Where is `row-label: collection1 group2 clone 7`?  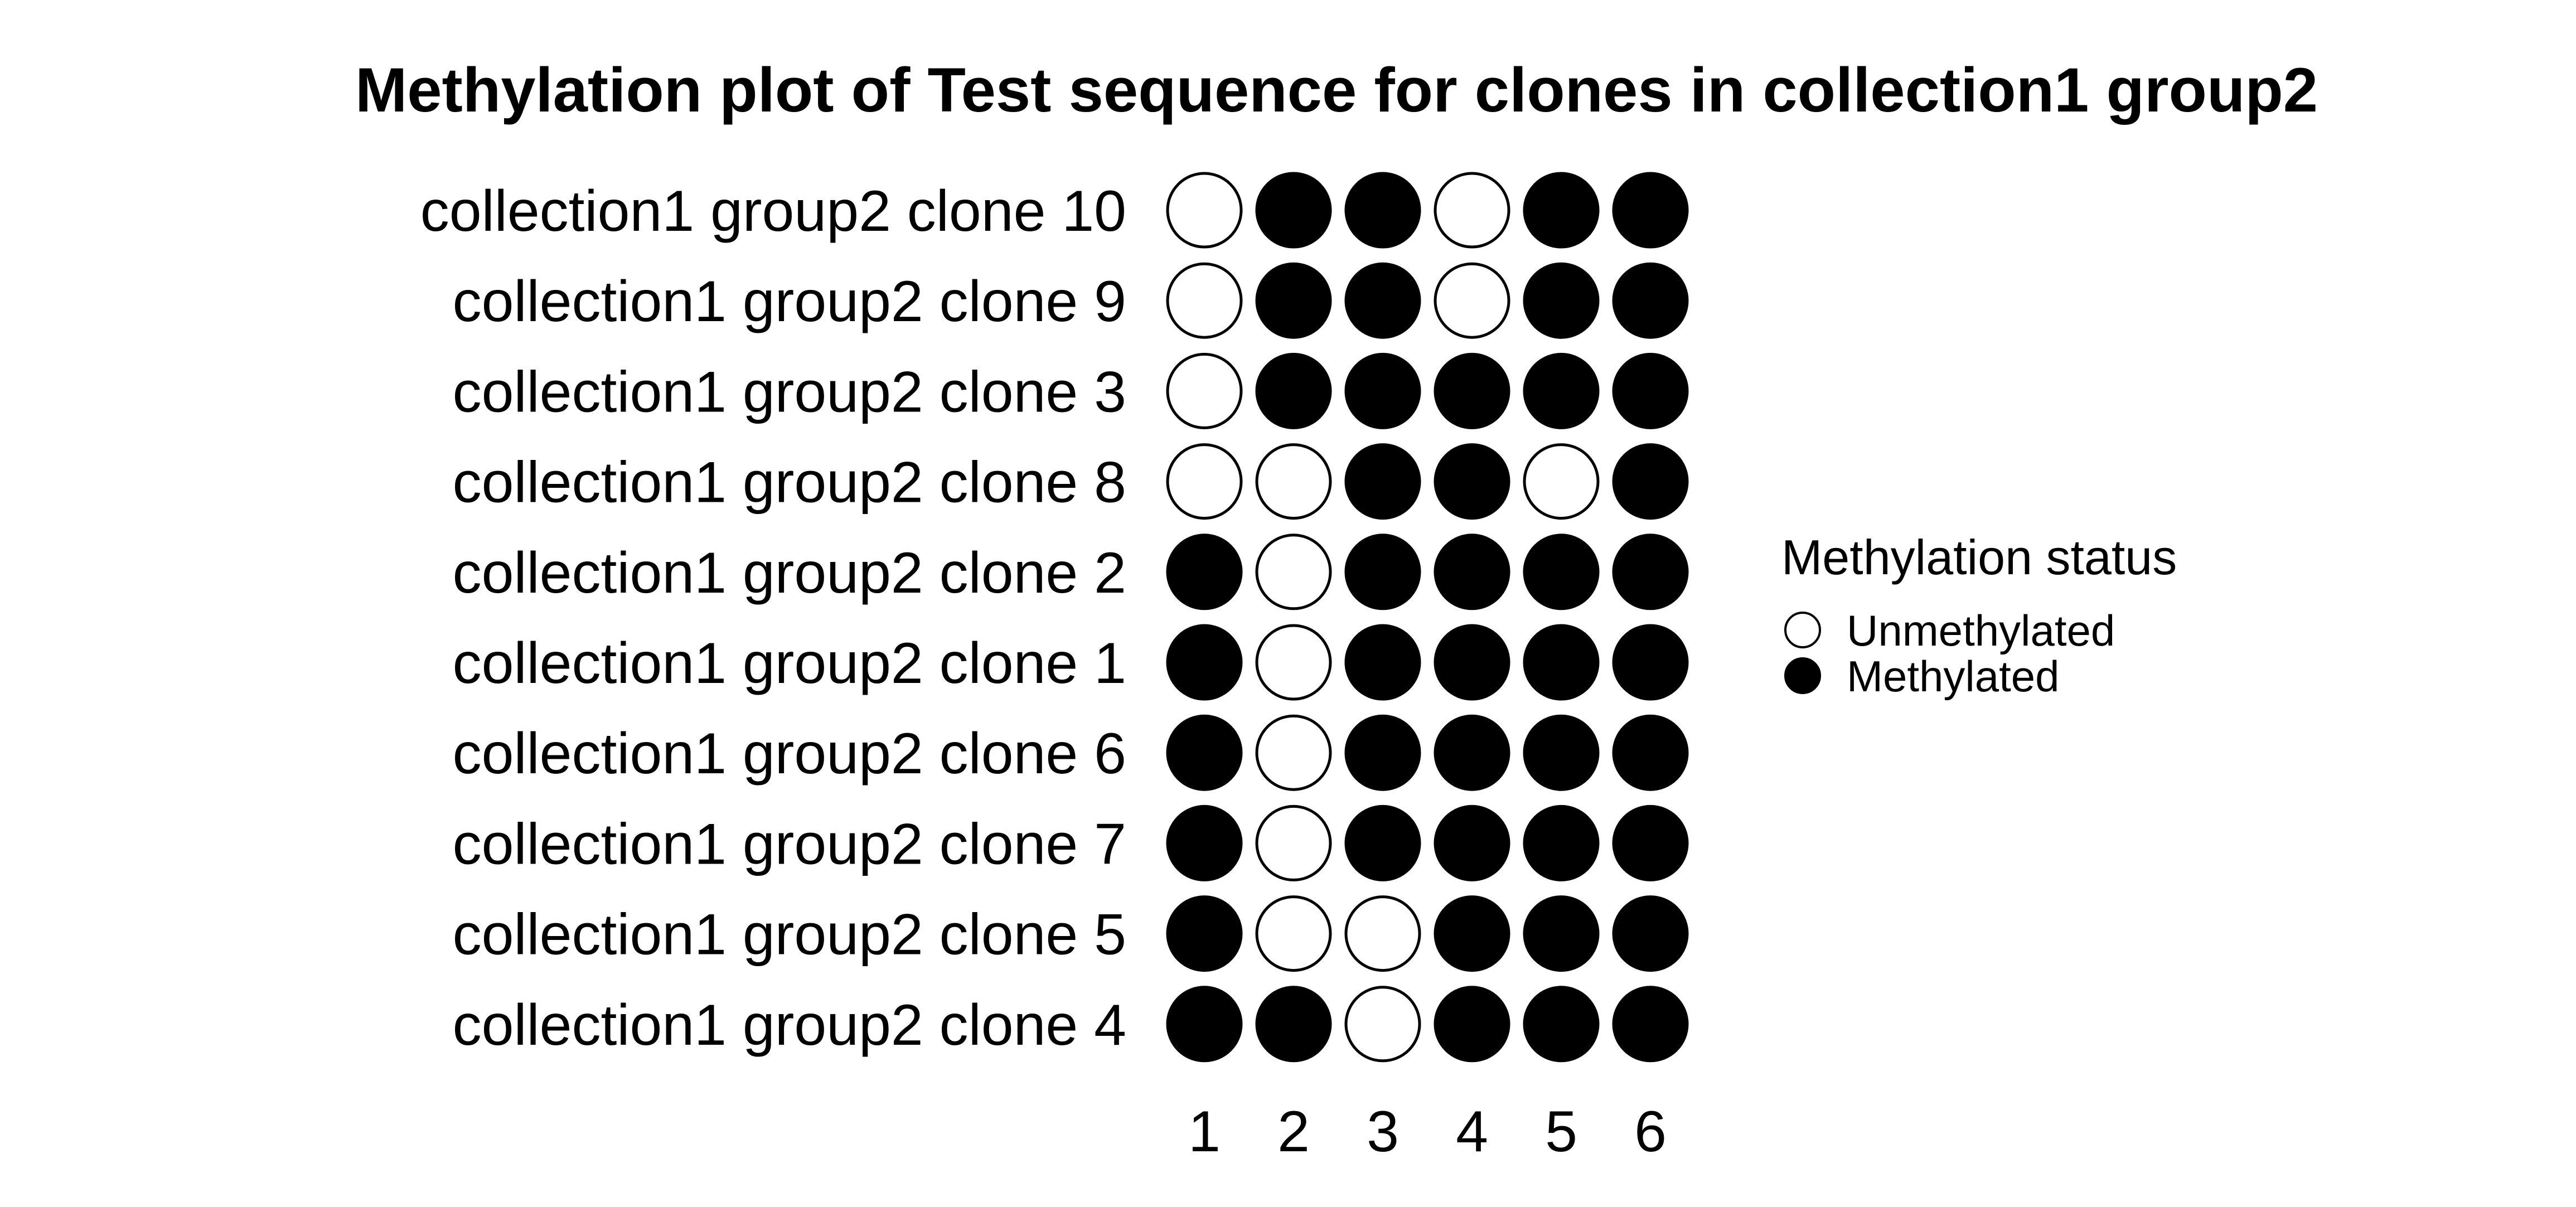 row-label: collection1 group2 clone 7 is located at coordinates (790, 844).